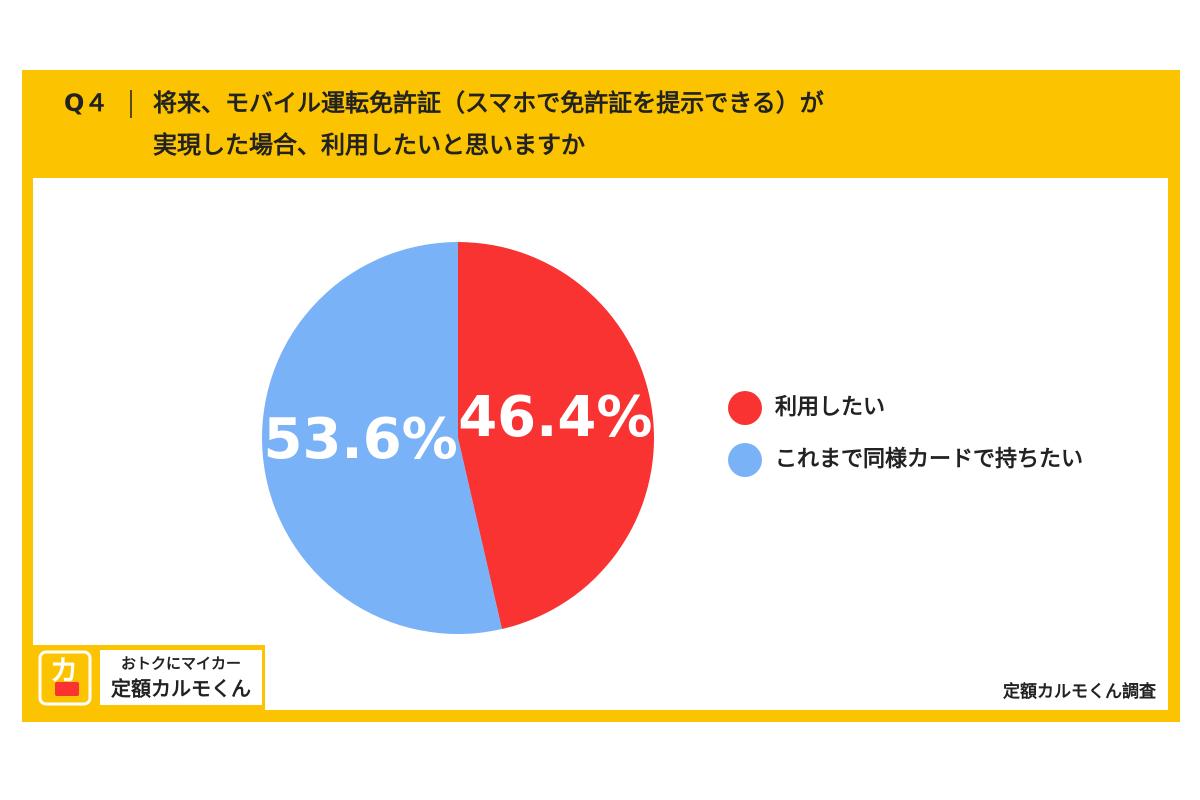  Describe the element at coordinates (369, 145) in the screenshot. I see `chart-title: 実現した場合、利用したいと思いますか` at that location.